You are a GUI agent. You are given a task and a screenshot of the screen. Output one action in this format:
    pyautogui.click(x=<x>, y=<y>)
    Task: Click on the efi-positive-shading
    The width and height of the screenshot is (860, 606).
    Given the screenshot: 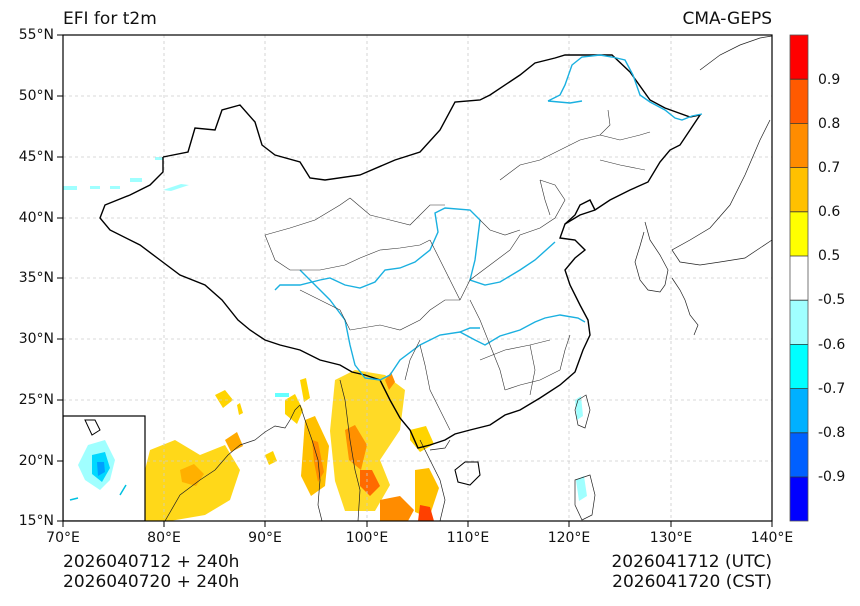 What is the action you would take?
    pyautogui.click(x=292, y=445)
    